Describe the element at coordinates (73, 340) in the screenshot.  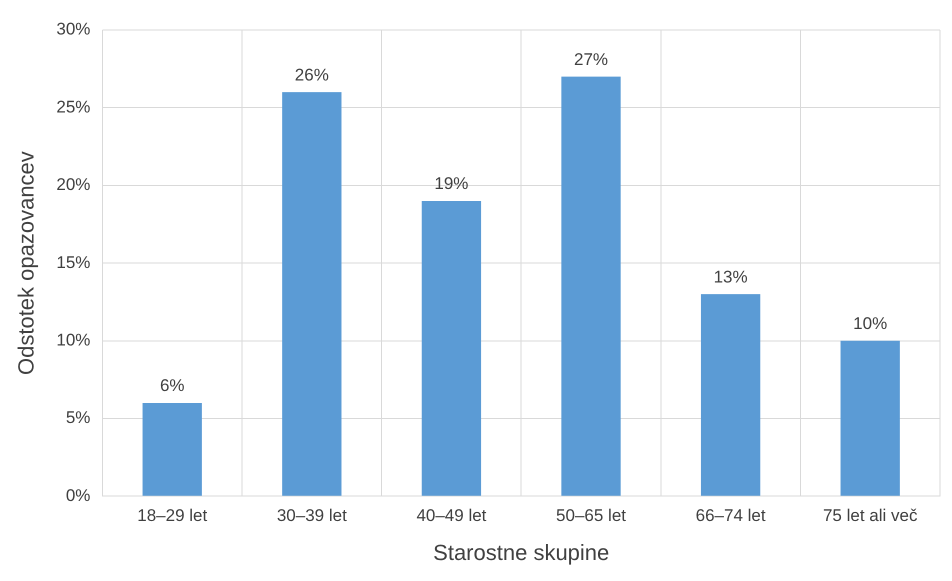
I see `y-tick-label: 10%` at that location.